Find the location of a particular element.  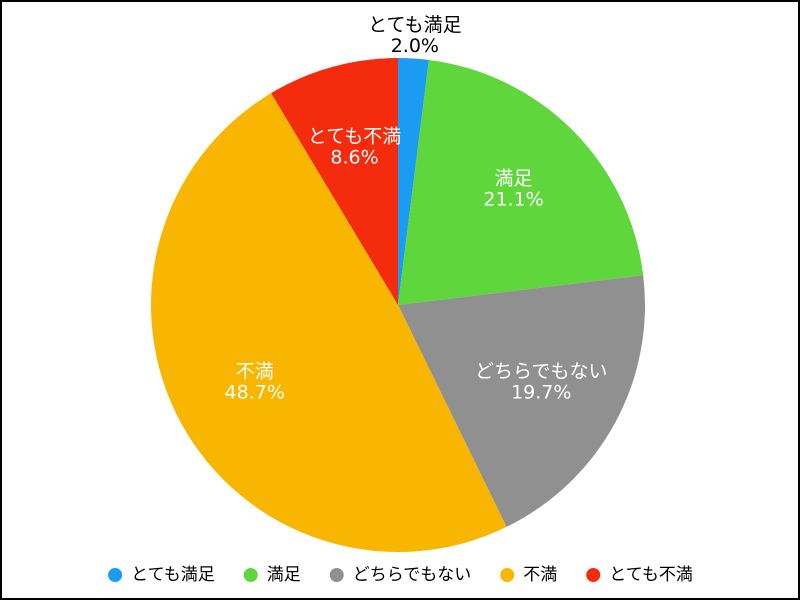

slice-label: 満足 is located at coordinates (514, 178).